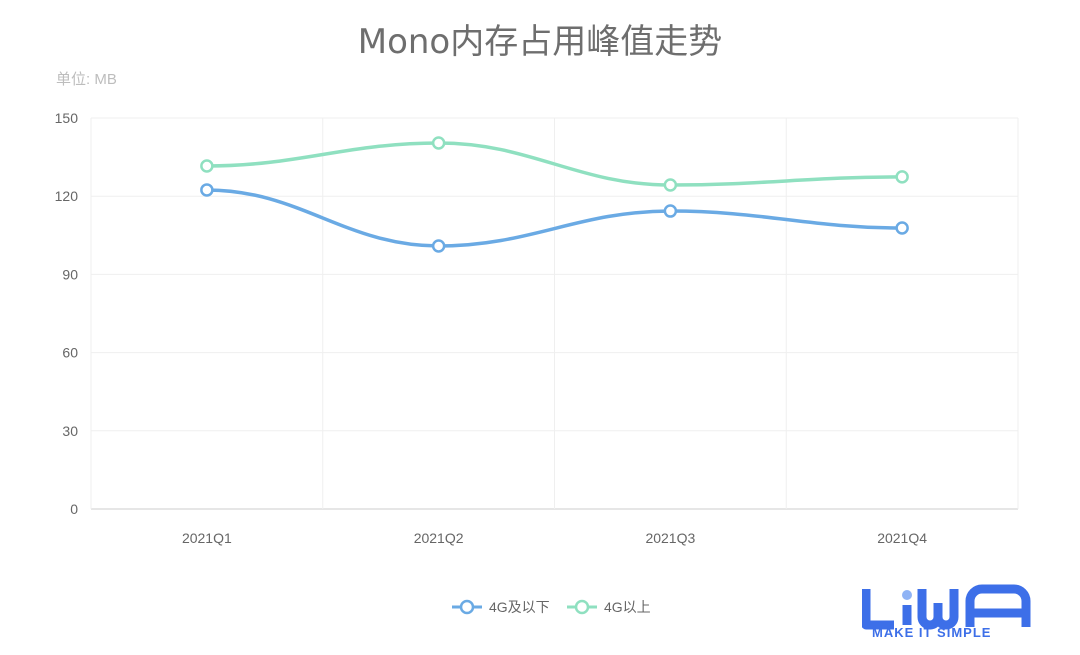  Describe the element at coordinates (946, 607) in the screenshot. I see `liwa-logo` at that location.